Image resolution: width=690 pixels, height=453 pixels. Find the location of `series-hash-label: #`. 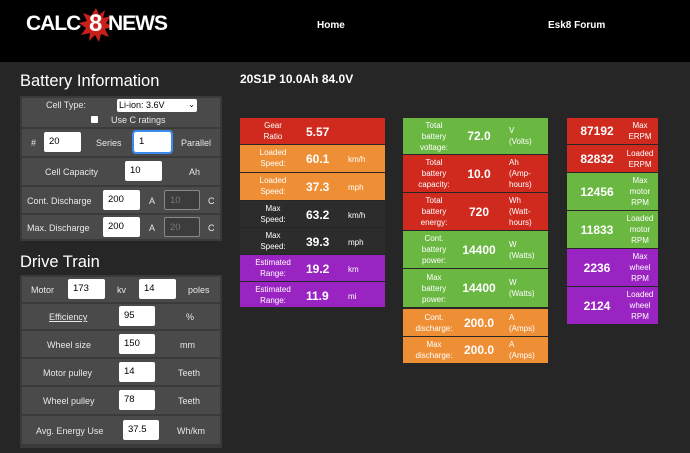

series-hash-label: # is located at coordinates (34, 143).